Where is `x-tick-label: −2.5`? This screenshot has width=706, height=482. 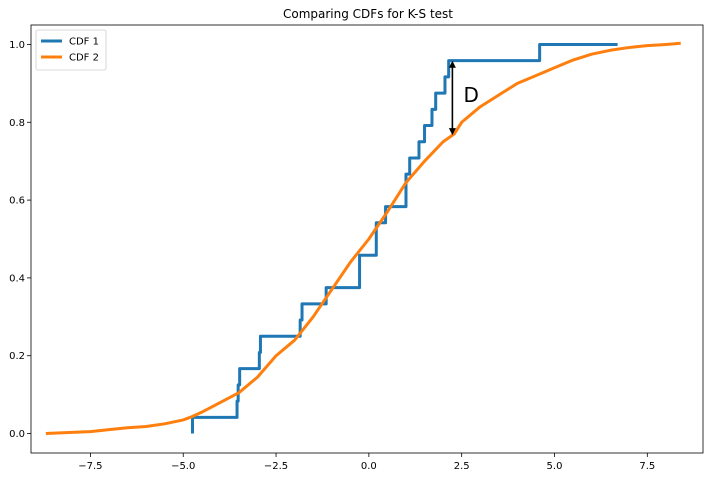 x-tick-label: −2.5 is located at coordinates (276, 466).